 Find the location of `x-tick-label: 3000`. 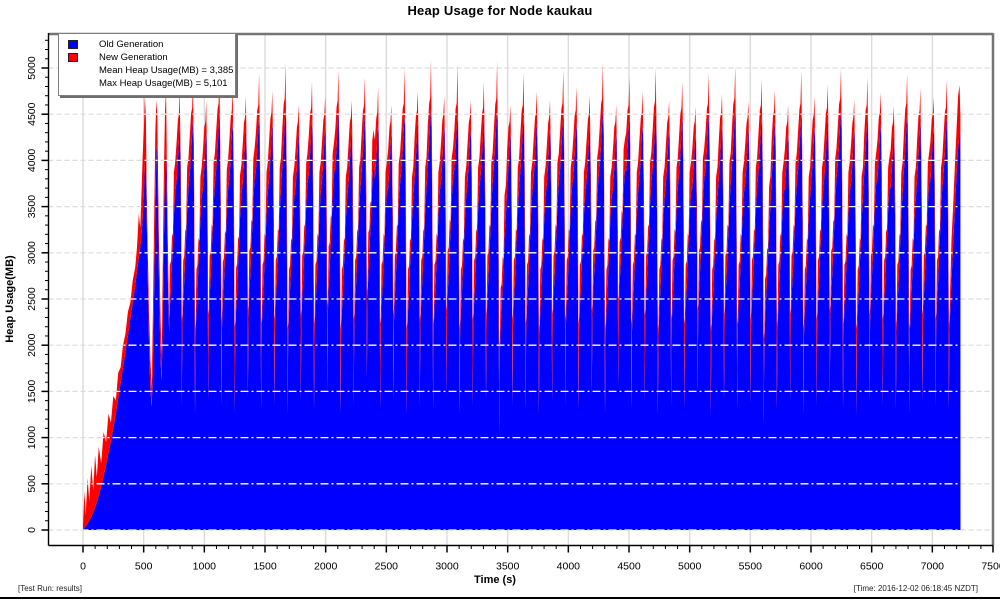

x-tick-label: 3000 is located at coordinates (447, 567).